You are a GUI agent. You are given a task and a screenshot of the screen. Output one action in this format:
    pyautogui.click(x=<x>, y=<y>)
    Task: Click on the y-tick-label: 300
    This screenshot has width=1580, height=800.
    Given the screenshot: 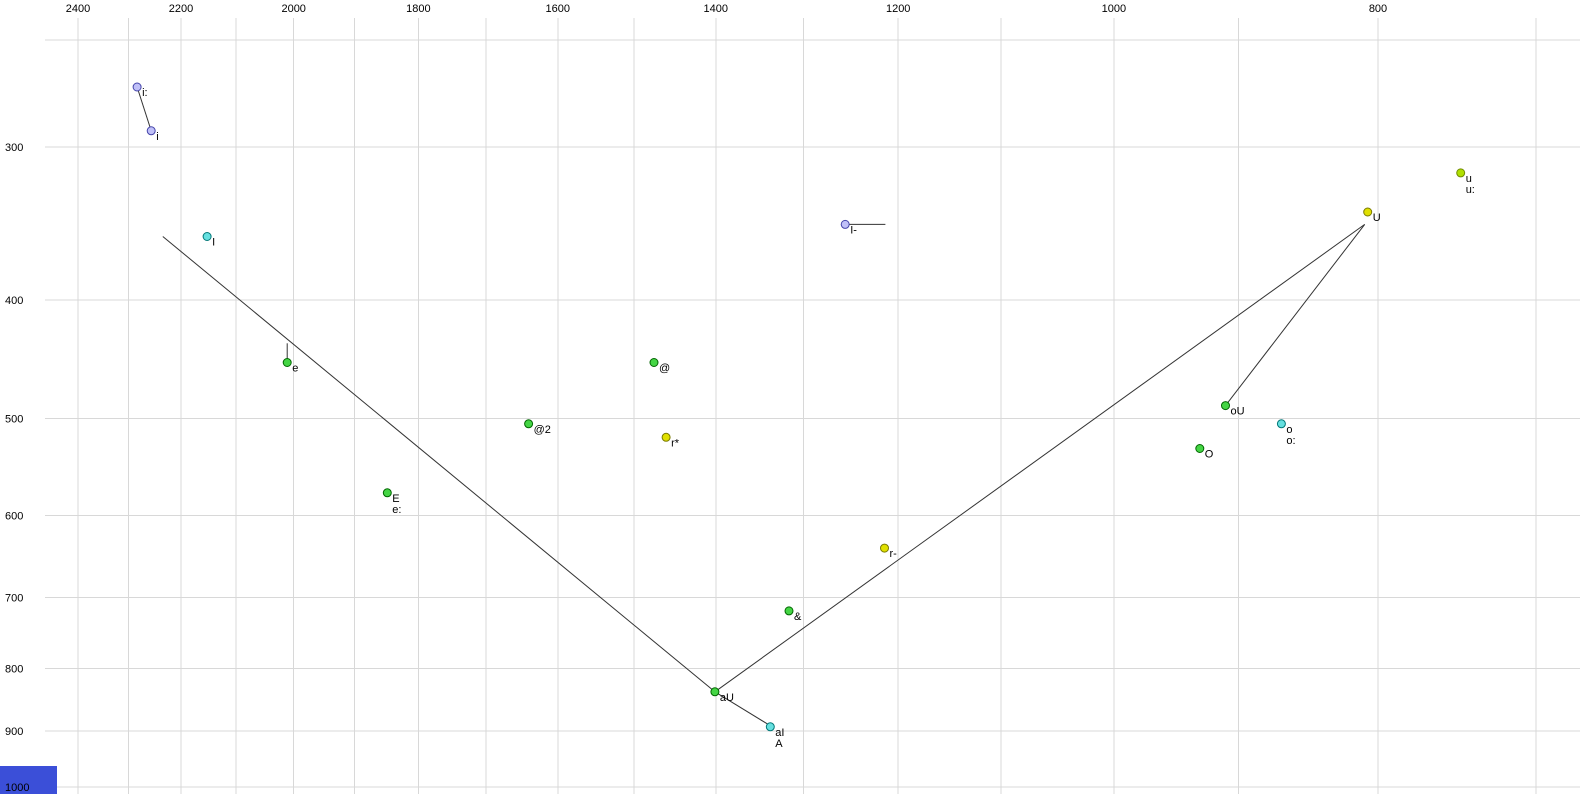 What is the action you would take?
    pyautogui.click(x=14, y=148)
    